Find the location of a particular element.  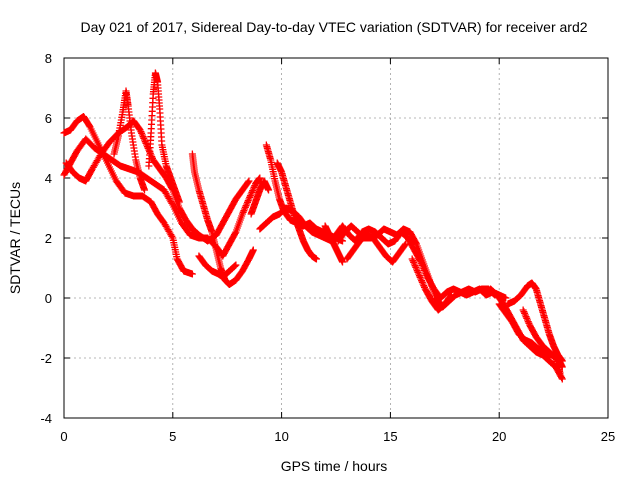

y-tick-labels: -4 -2 0 2 4 6 8 is located at coordinates (46, 238).